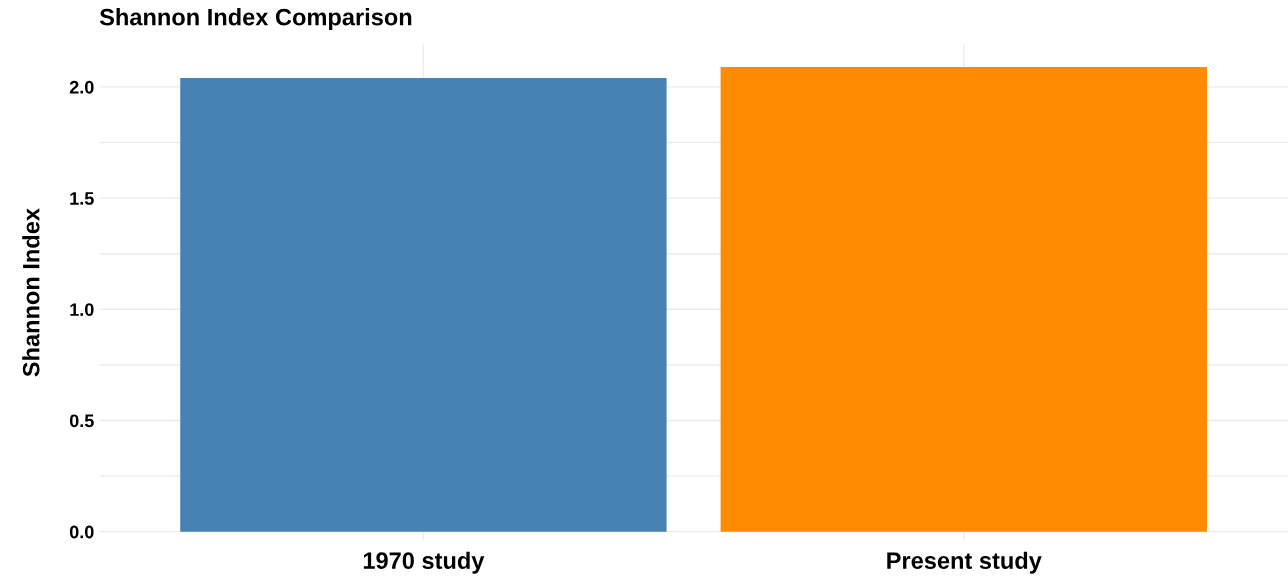 This screenshot has height=580, width=1288. Describe the element at coordinates (255, 19) in the screenshot. I see `chart-title: Shannon Index Comparison` at that location.